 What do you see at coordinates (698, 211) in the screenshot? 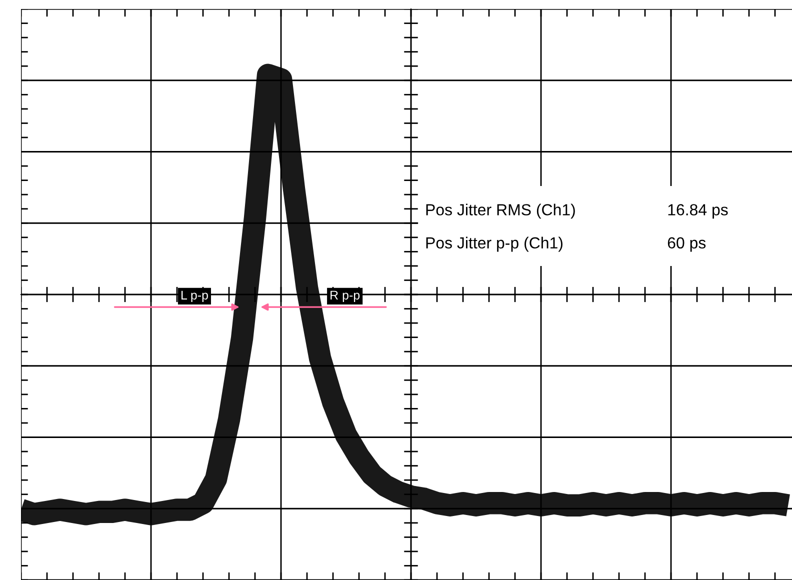
I see `annotation: 16.84 ps` at bounding box center [698, 211].